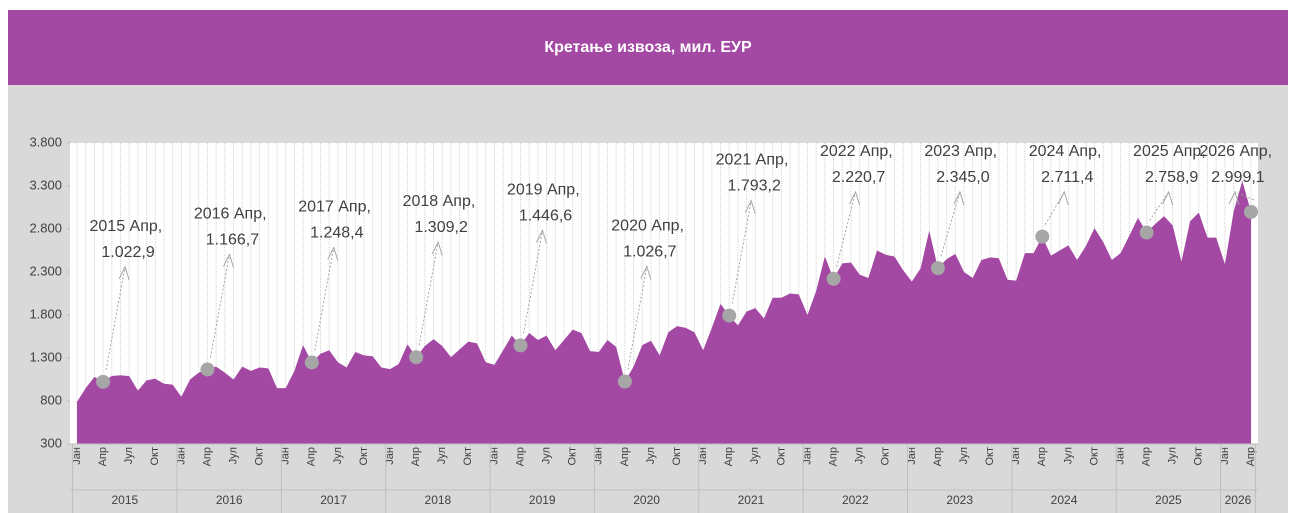 The height and width of the screenshot is (513, 1296). Describe the element at coordinates (542, 500) in the screenshot. I see `year-label: 2019` at that location.